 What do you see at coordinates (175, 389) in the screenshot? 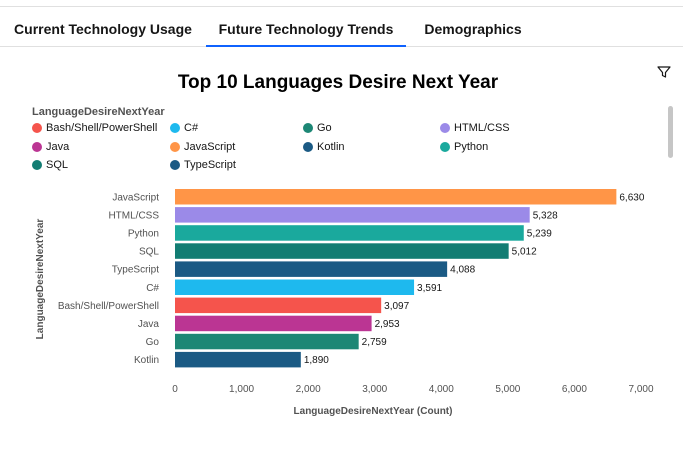
I see `x-tick-label: 0` at bounding box center [175, 389].